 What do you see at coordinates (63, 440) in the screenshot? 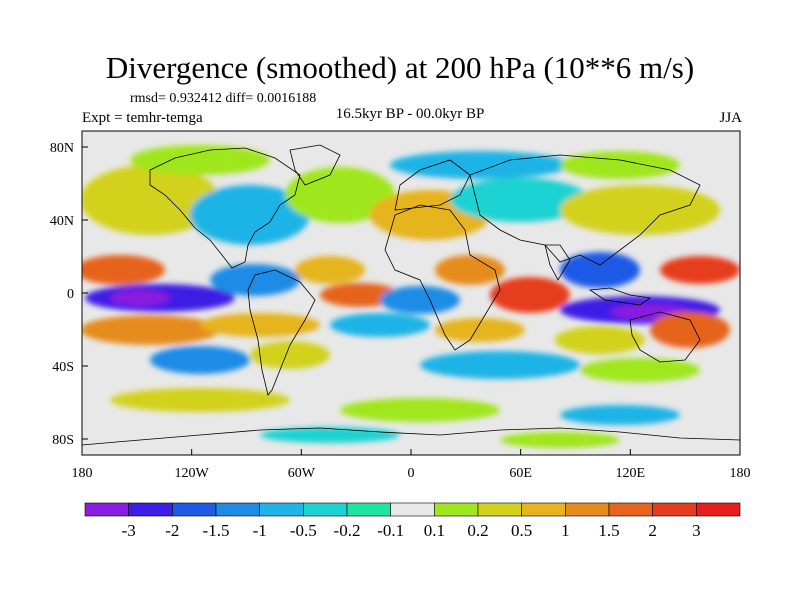
I see `lat-tick-label: 80S` at bounding box center [63, 440].